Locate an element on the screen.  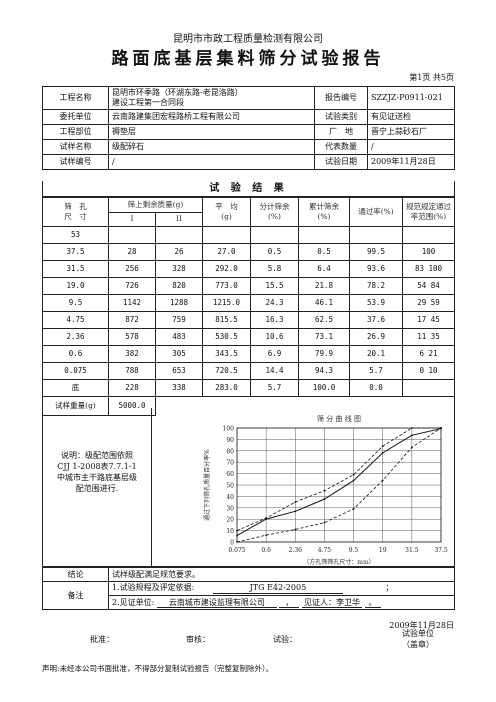
footer-disclaimer: 声明:未经本公司书面批准，不得部分复制试验报告（完整复制除外）。 is located at coordinates (158, 668).